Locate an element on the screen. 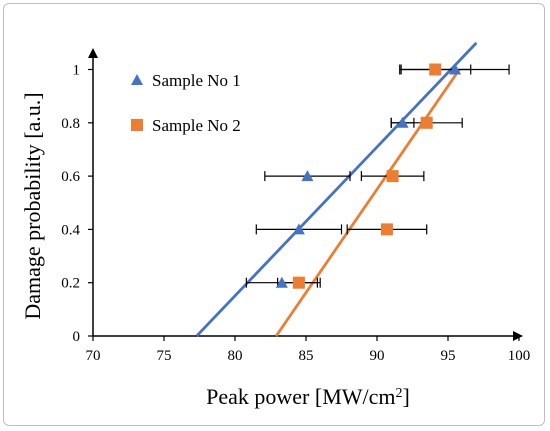 The image size is (550, 431). y-tick-label: 0 is located at coordinates (77, 337).